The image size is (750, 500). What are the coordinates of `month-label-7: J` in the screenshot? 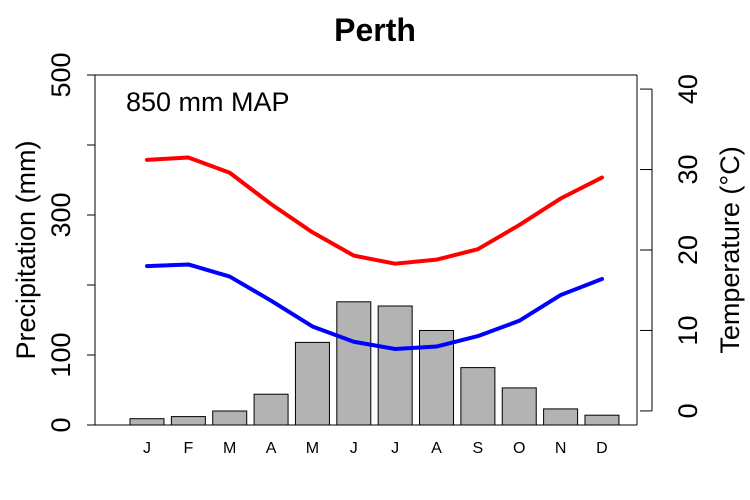 It's located at (395, 448).